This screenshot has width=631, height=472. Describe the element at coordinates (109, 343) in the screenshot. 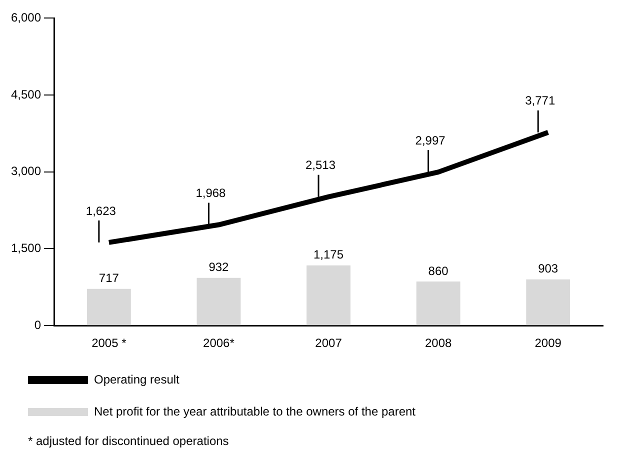

I see `x-tick-label: 2005 *` at that location.